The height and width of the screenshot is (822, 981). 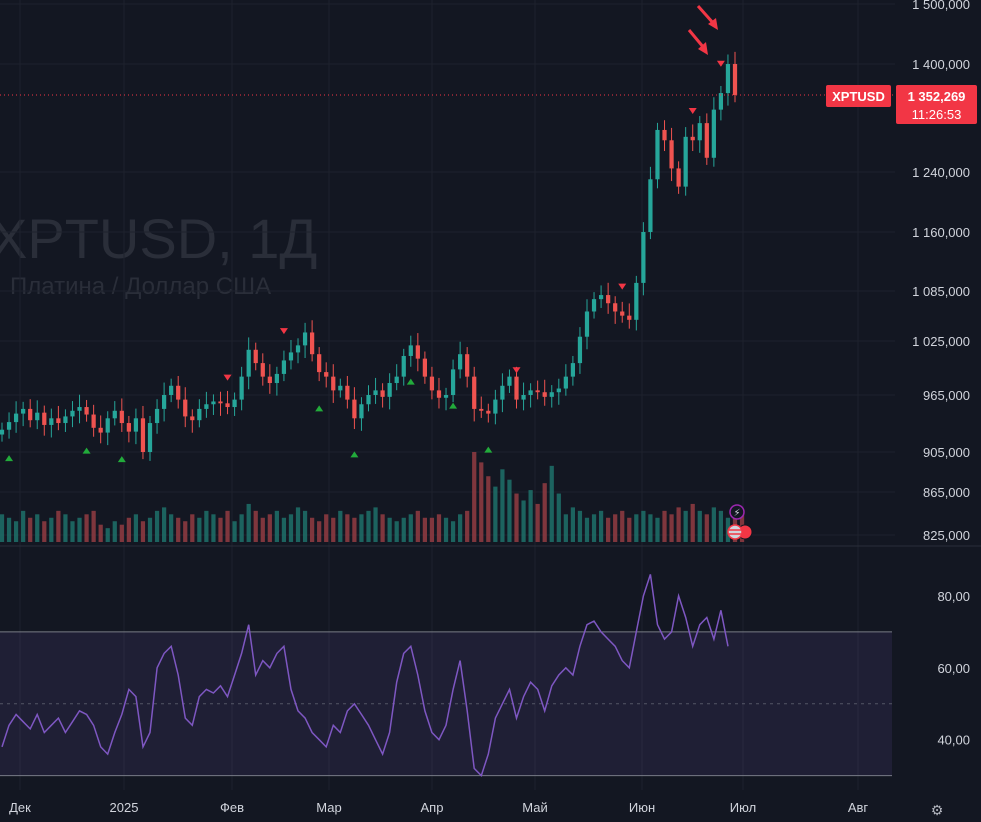 What do you see at coordinates (953, 668) in the screenshot?
I see `rsi-axis: 80,00 60,00 40,00` at bounding box center [953, 668].